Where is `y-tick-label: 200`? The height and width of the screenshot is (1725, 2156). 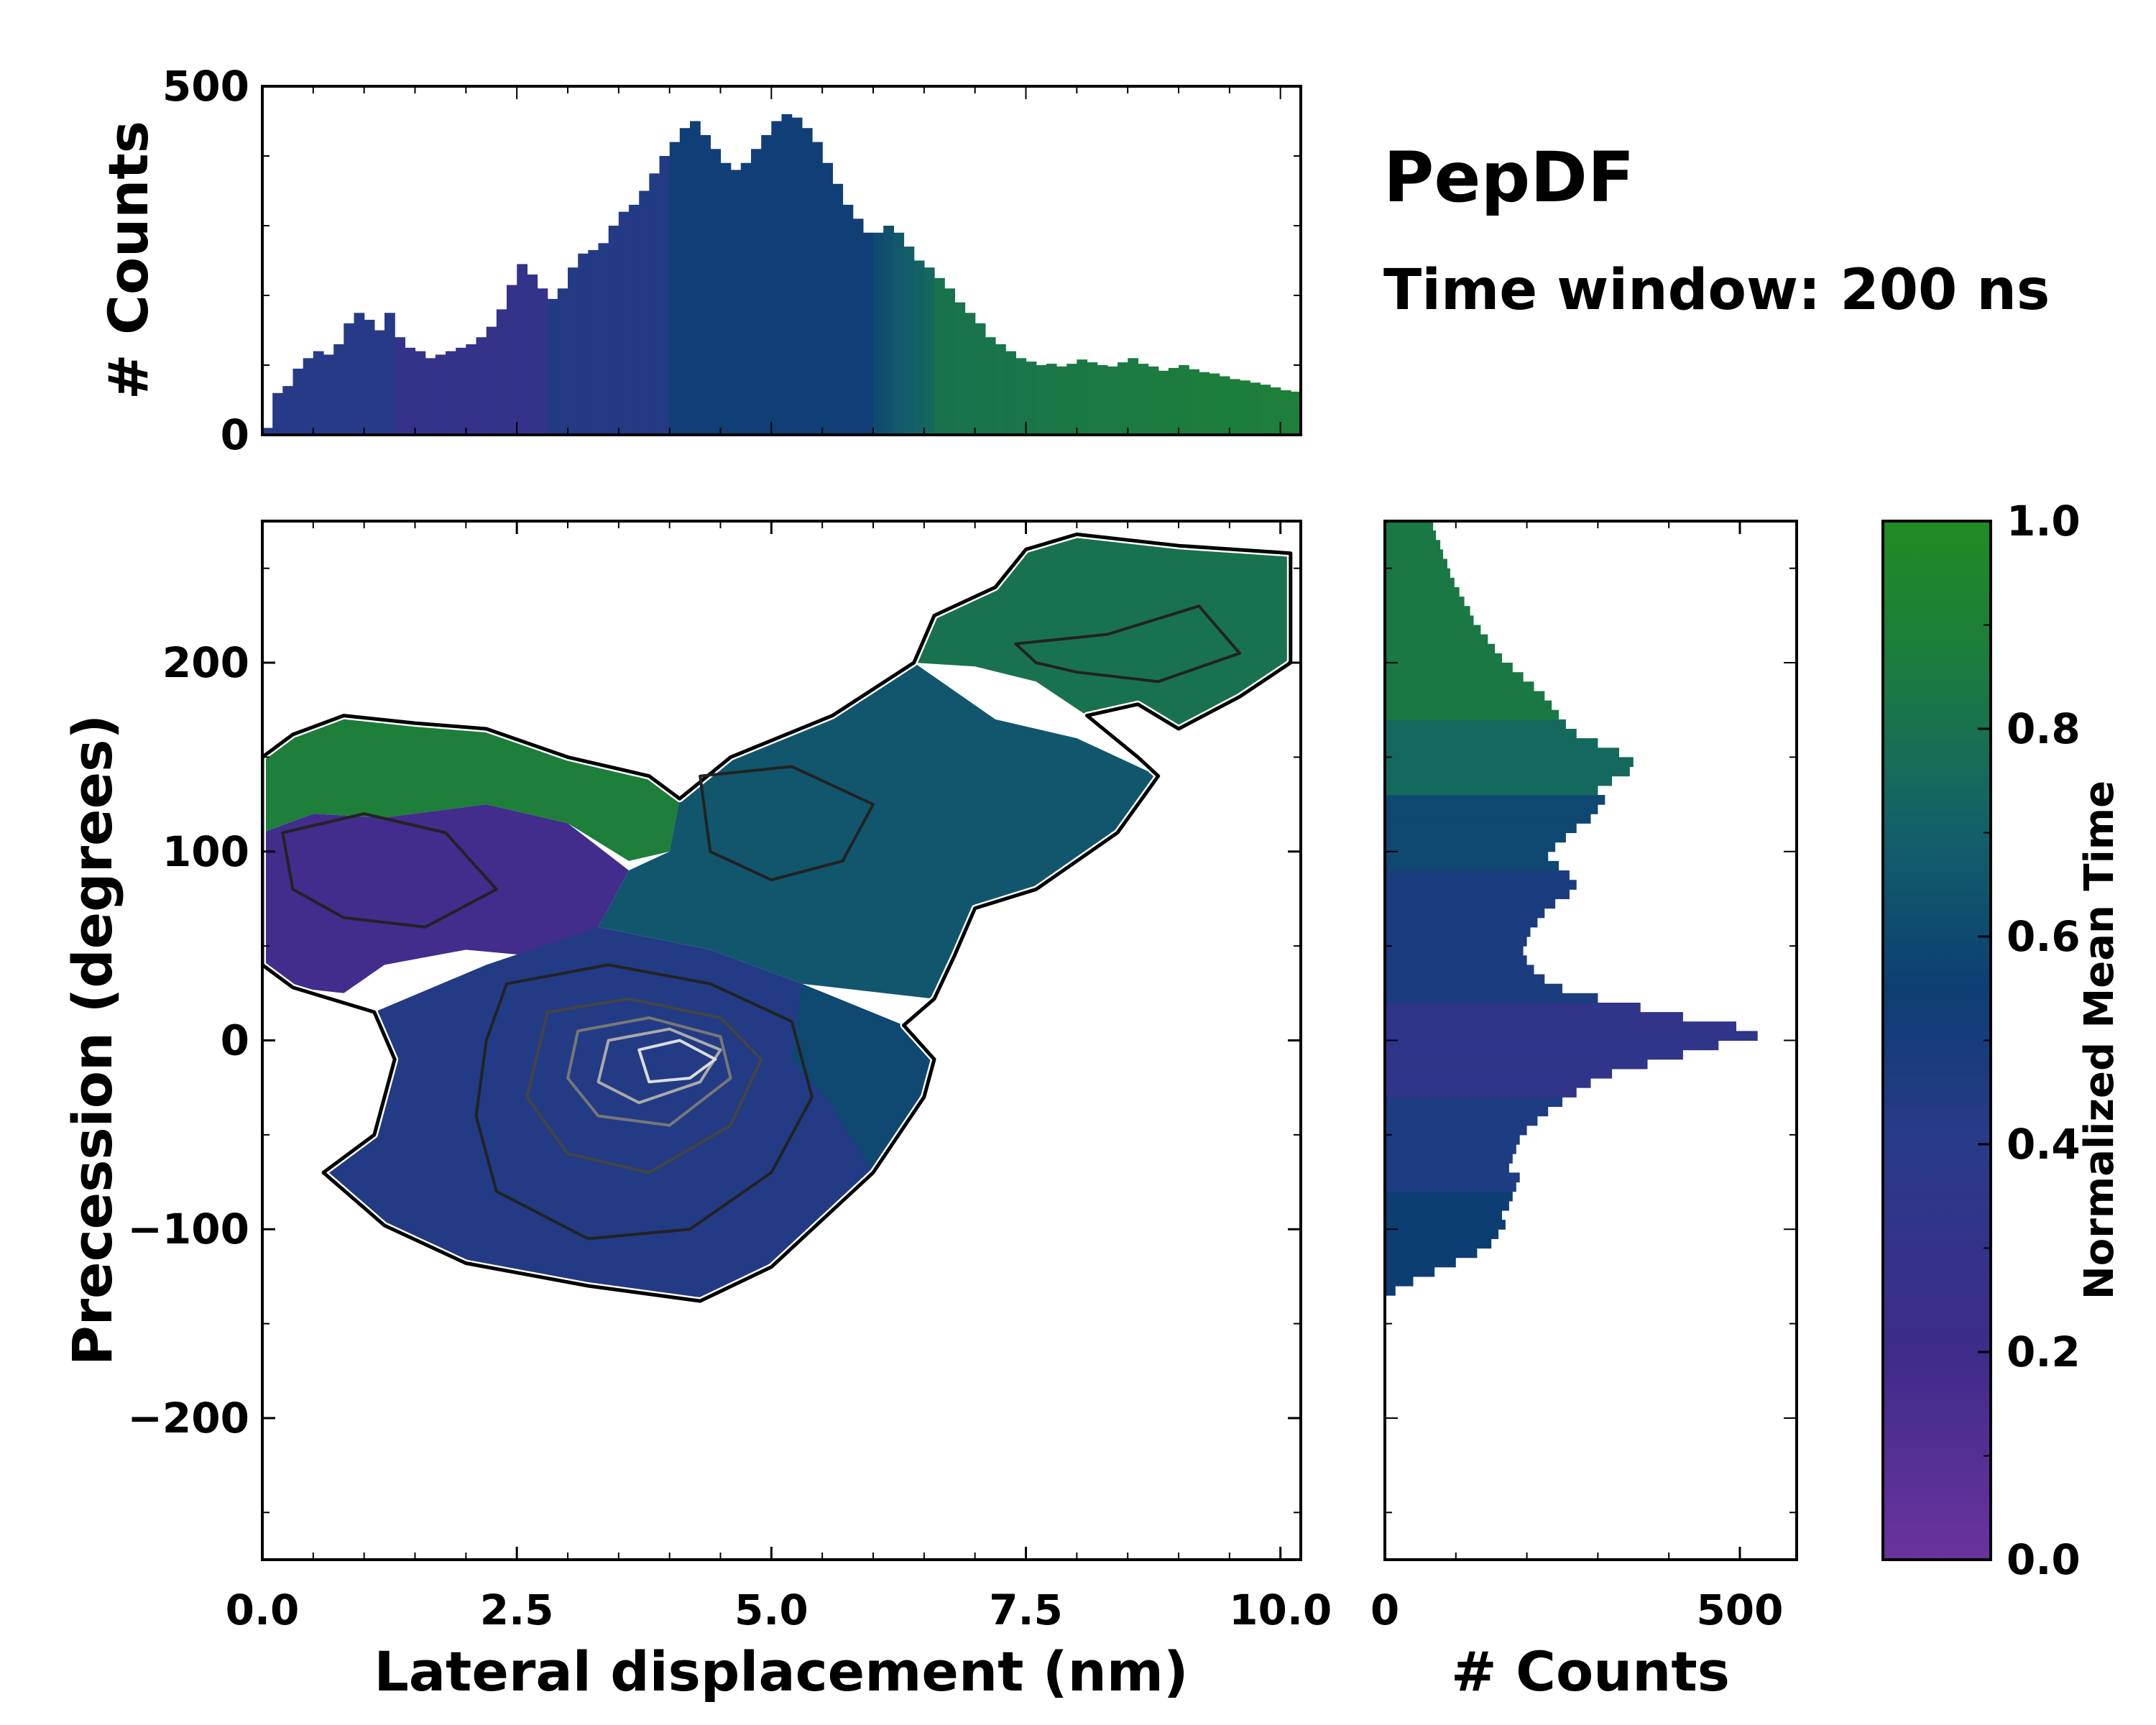
y-tick-label: 200 is located at coordinates (205, 662).